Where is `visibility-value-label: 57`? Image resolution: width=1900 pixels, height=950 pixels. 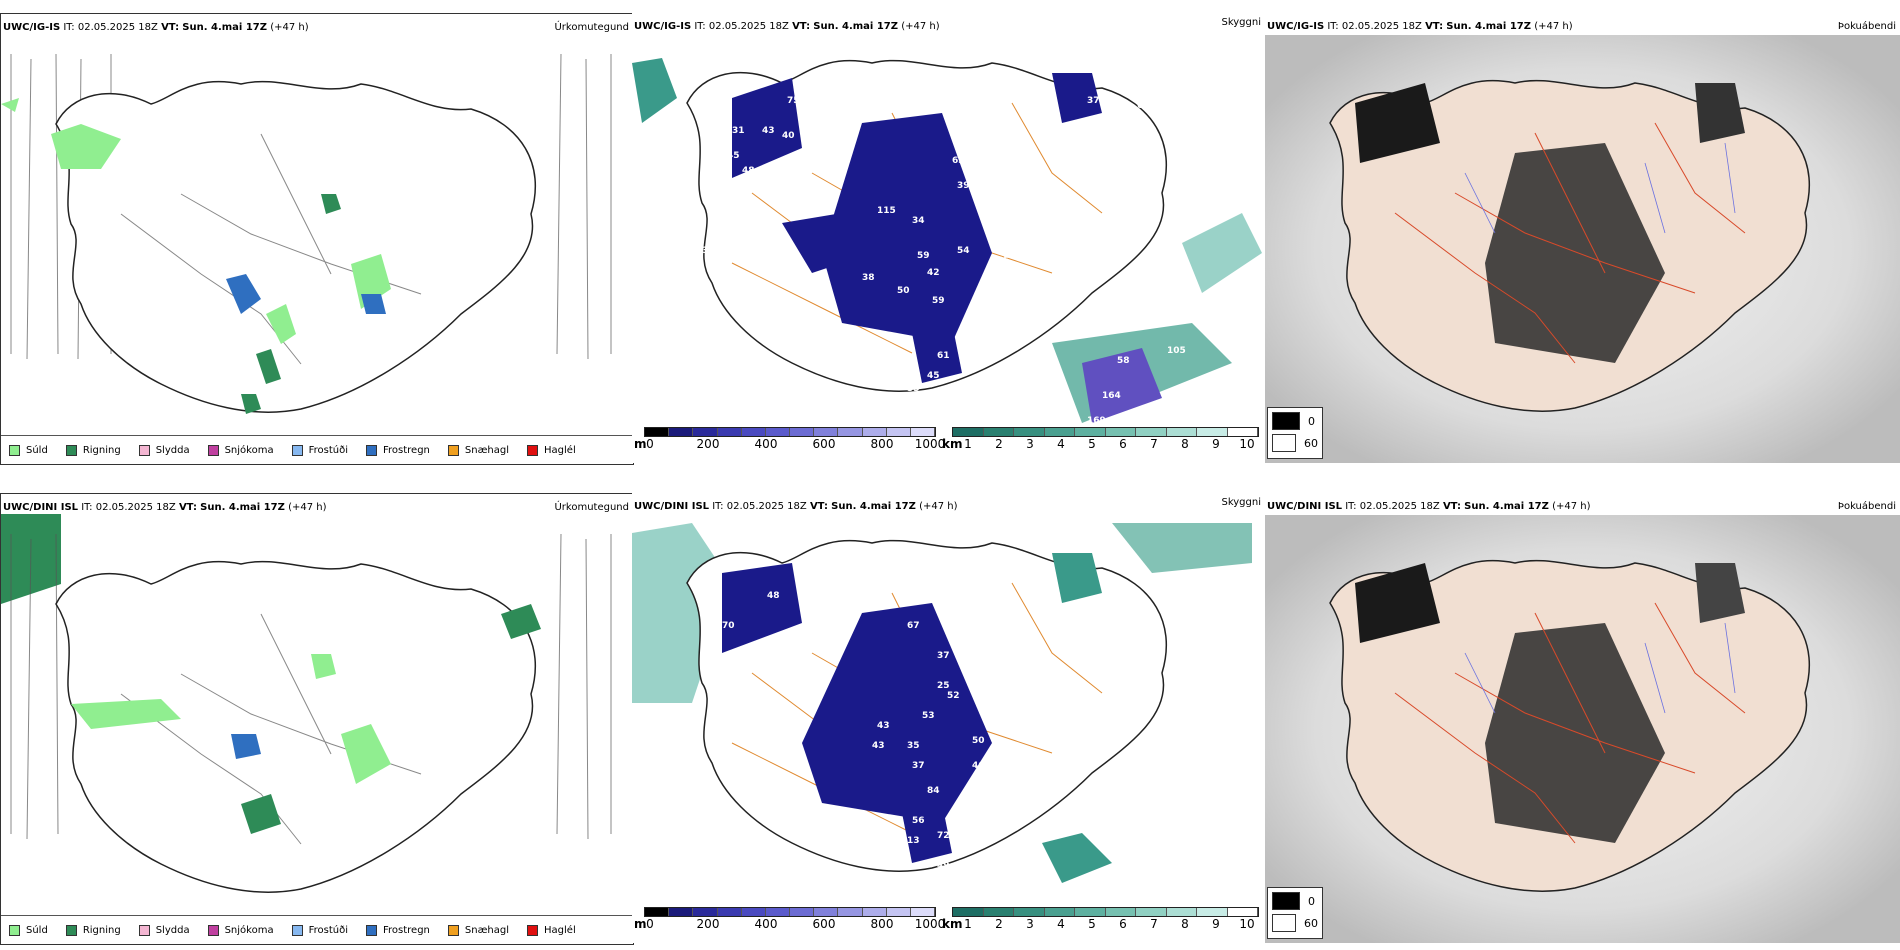 visibility-value-label: 57 is located at coordinates (978, 686).